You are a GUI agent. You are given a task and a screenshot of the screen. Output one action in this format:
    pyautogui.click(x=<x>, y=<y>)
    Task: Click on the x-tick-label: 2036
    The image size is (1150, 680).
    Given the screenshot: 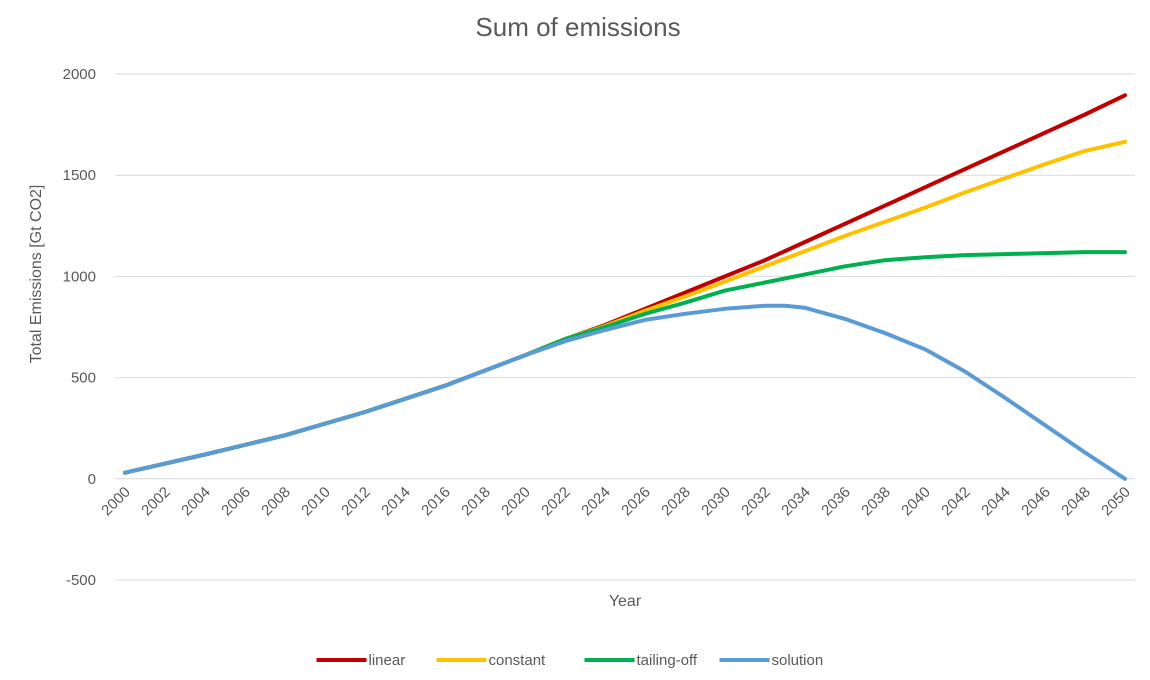 What is the action you would take?
    pyautogui.click(x=836, y=502)
    